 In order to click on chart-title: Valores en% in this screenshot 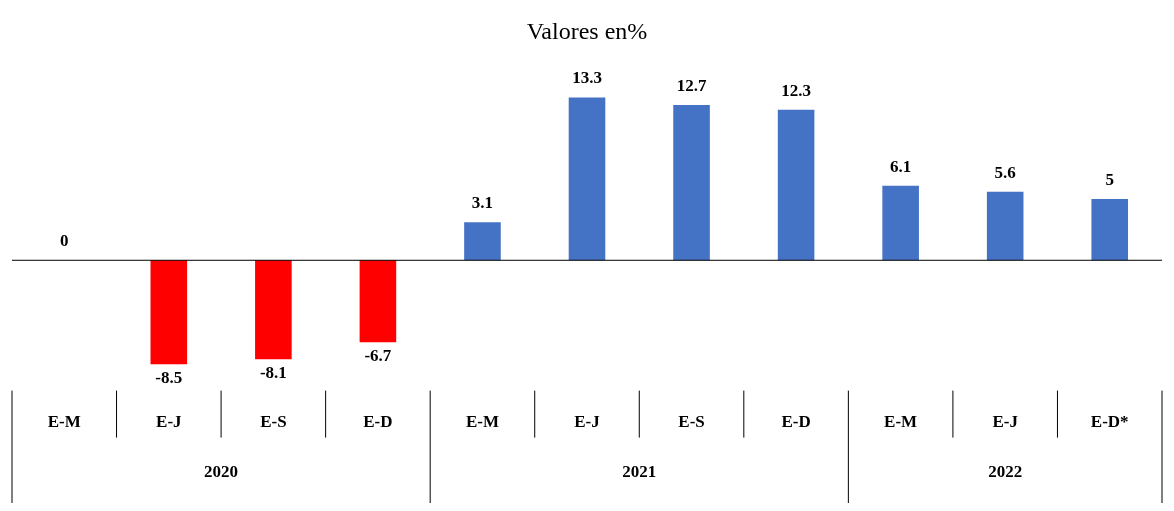, I will do `click(587, 30)`.